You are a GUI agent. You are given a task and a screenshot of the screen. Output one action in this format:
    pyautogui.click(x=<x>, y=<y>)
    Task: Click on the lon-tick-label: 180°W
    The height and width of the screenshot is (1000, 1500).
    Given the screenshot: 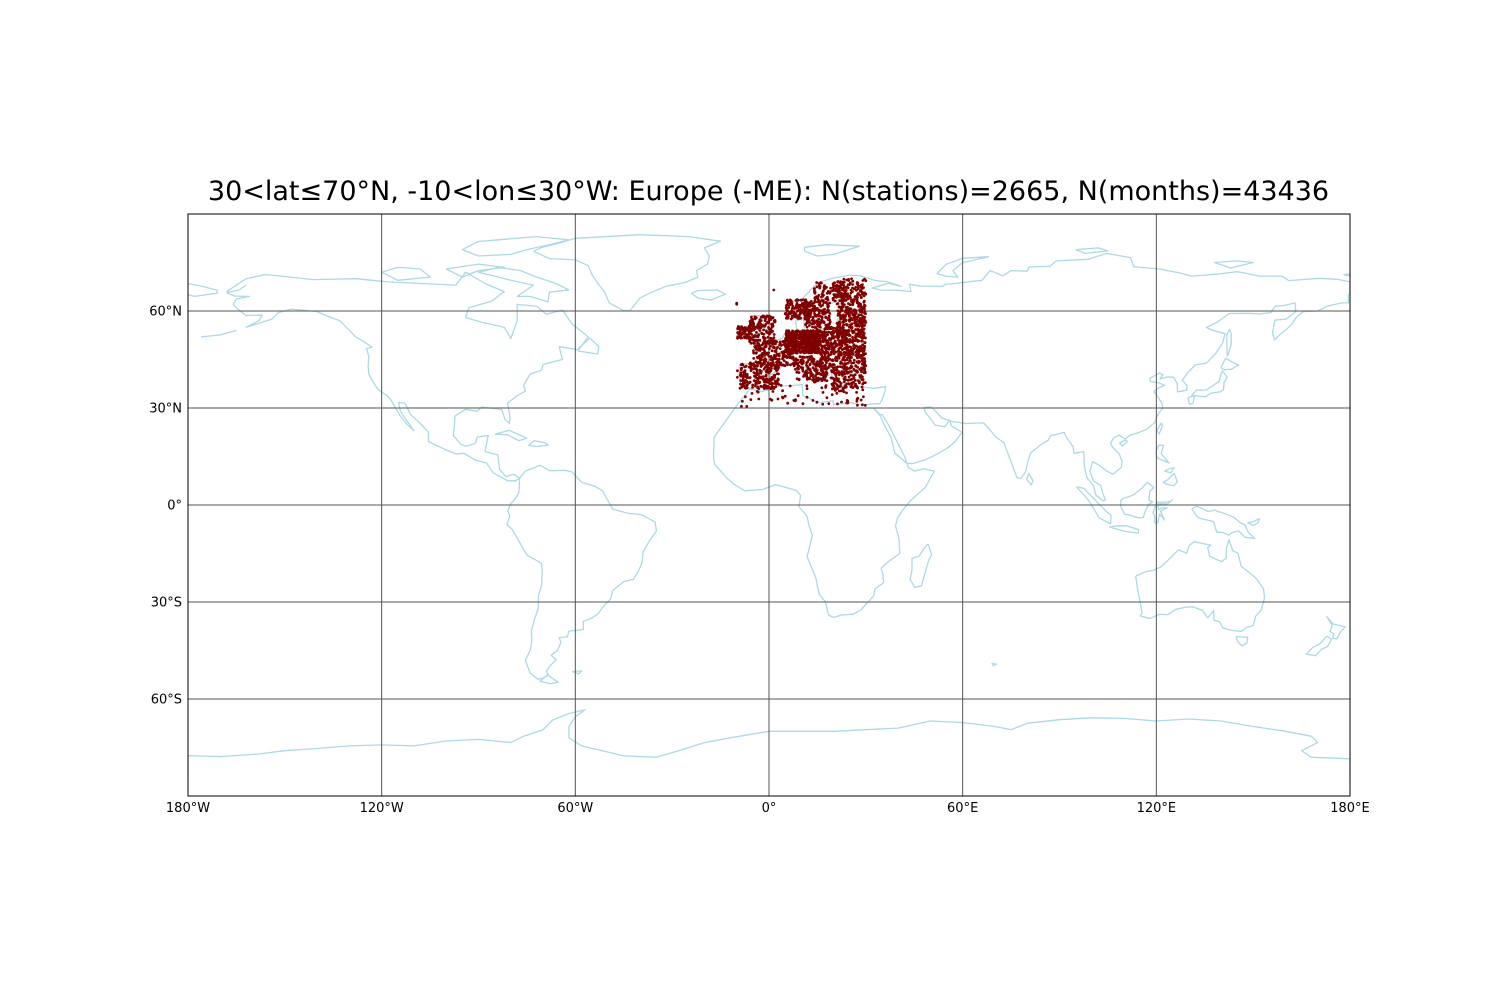 What is the action you would take?
    pyautogui.click(x=188, y=808)
    